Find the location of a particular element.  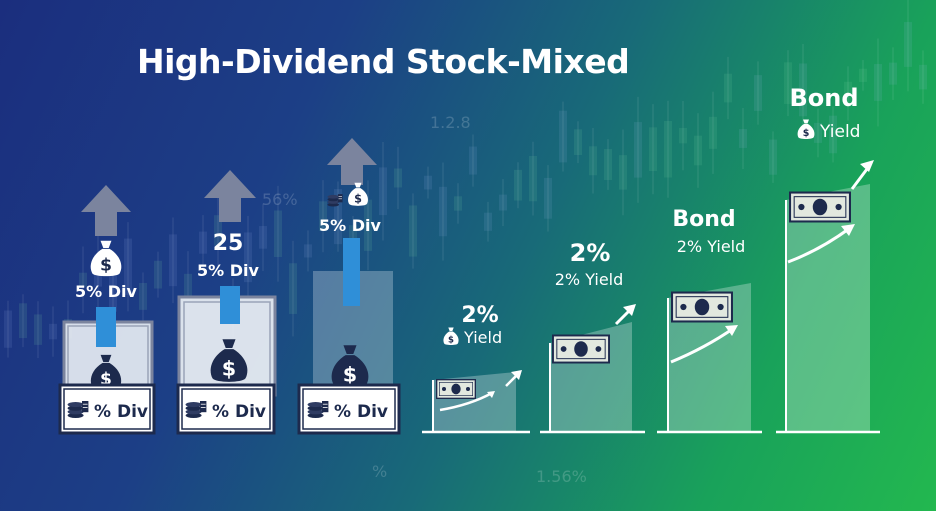

bond-panel-2: 2% 2% Yield is located at coordinates (592, 336).